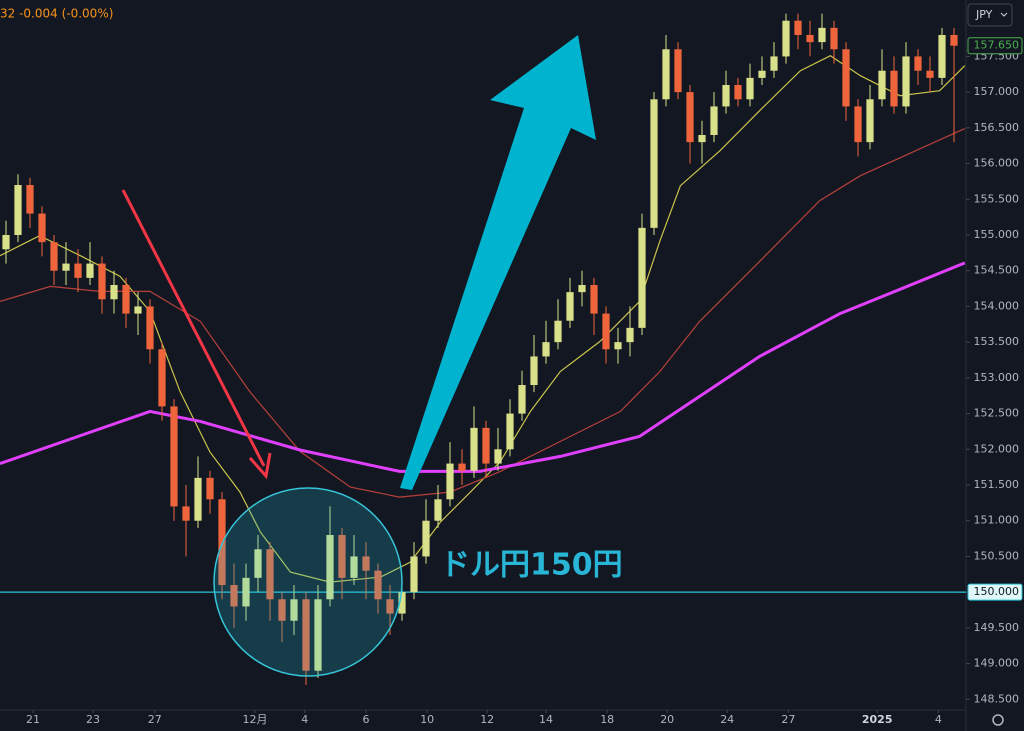 The height and width of the screenshot is (731, 1024). Describe the element at coordinates (997, 163) in the screenshot. I see `y-tick-label: 156.000` at that location.